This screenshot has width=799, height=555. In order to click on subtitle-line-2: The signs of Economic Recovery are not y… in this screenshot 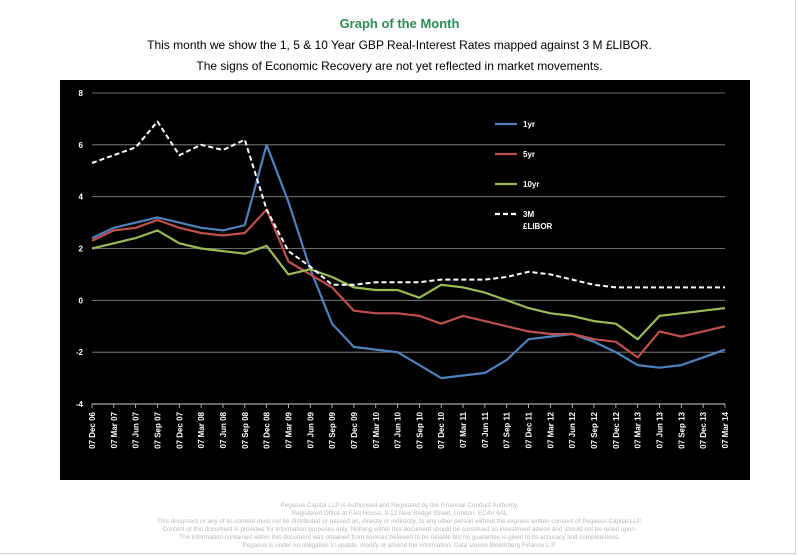, I will do `click(399, 66)`.